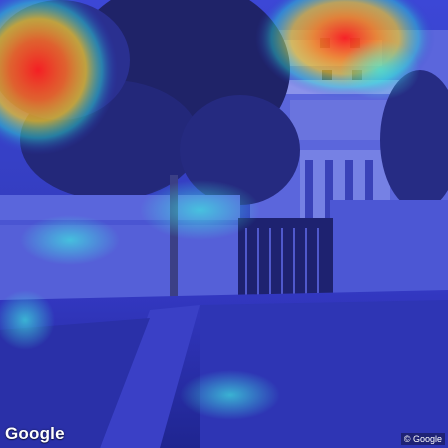 This screenshot has height=448, width=448. Describe the element at coordinates (174, 255) in the screenshot. I see `tree-trunk` at that location.